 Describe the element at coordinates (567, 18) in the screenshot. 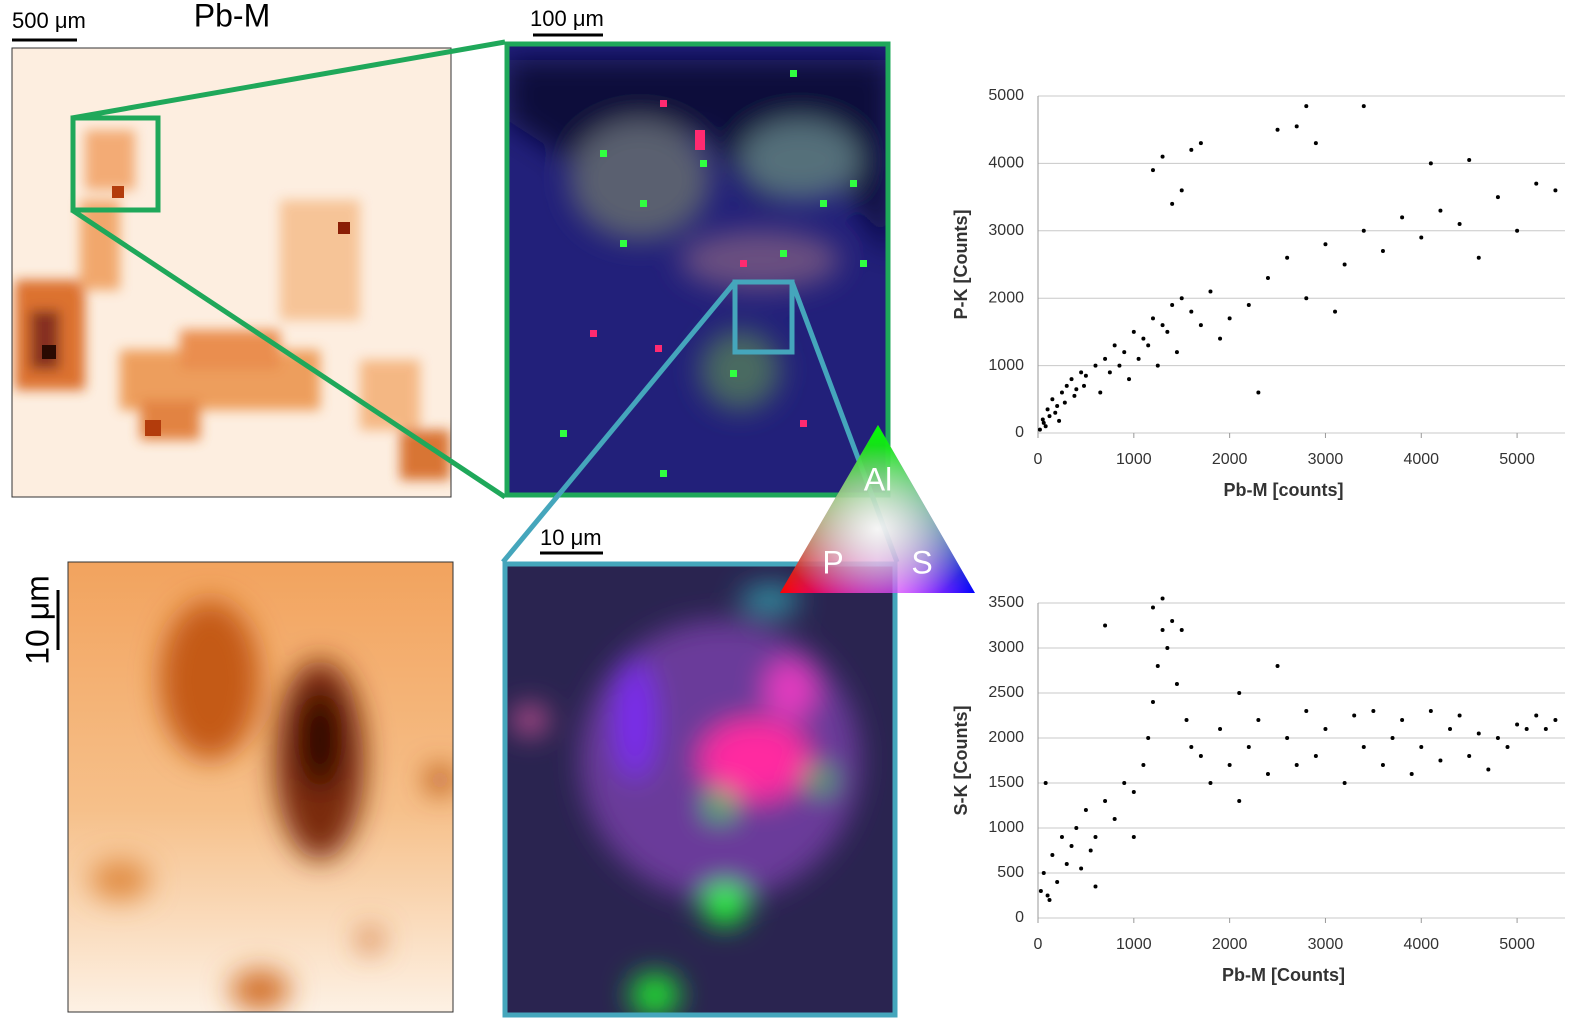

I see `scale-label: 100 μm` at that location.